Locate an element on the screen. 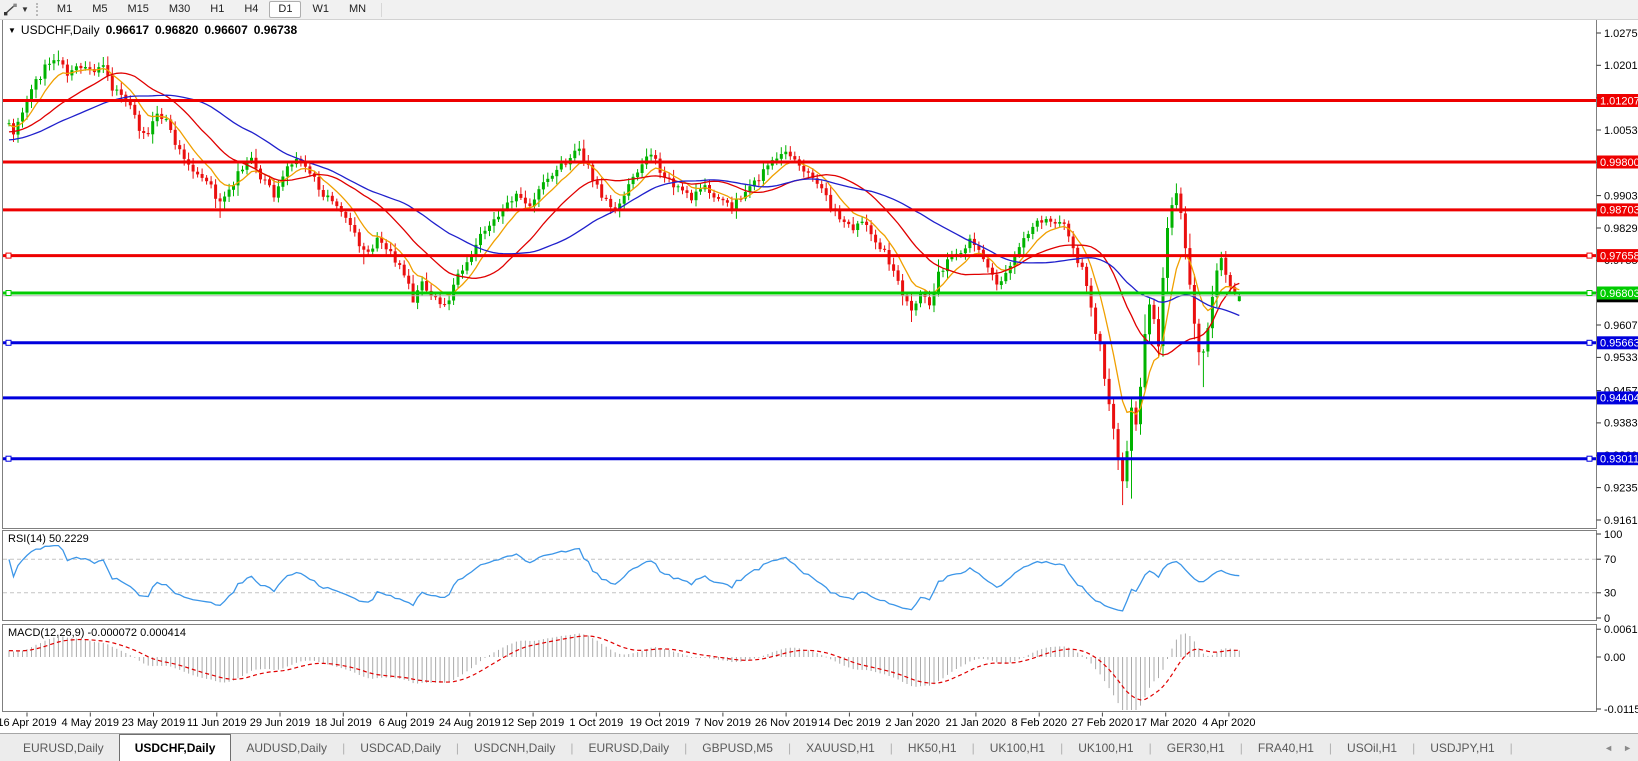  hline-0.99800: 0.99800 is located at coordinates (820, 162).